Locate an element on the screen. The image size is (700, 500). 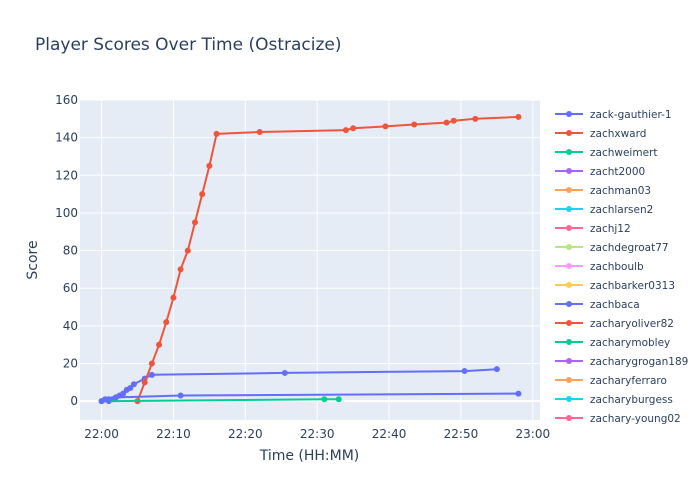
legend-label: zacharymobley is located at coordinates (630, 343).